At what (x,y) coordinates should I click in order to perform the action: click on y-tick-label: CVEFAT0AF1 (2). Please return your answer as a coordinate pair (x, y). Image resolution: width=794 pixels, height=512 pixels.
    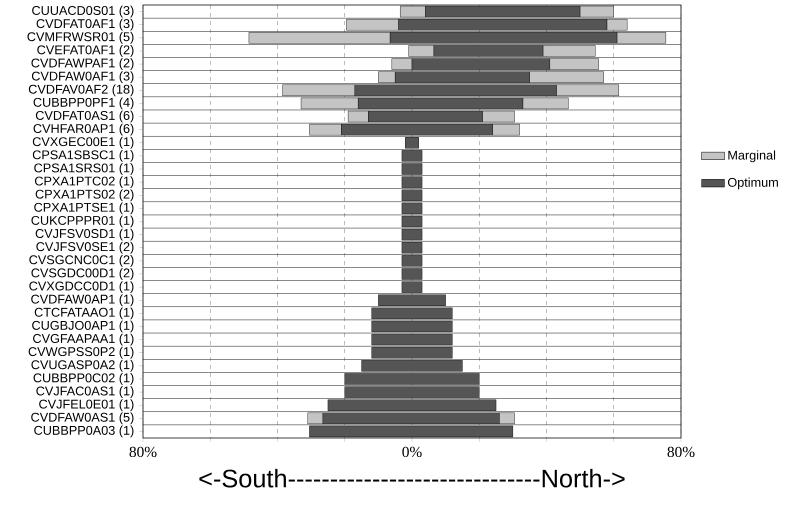
    Looking at the image, I should click on (85, 51).